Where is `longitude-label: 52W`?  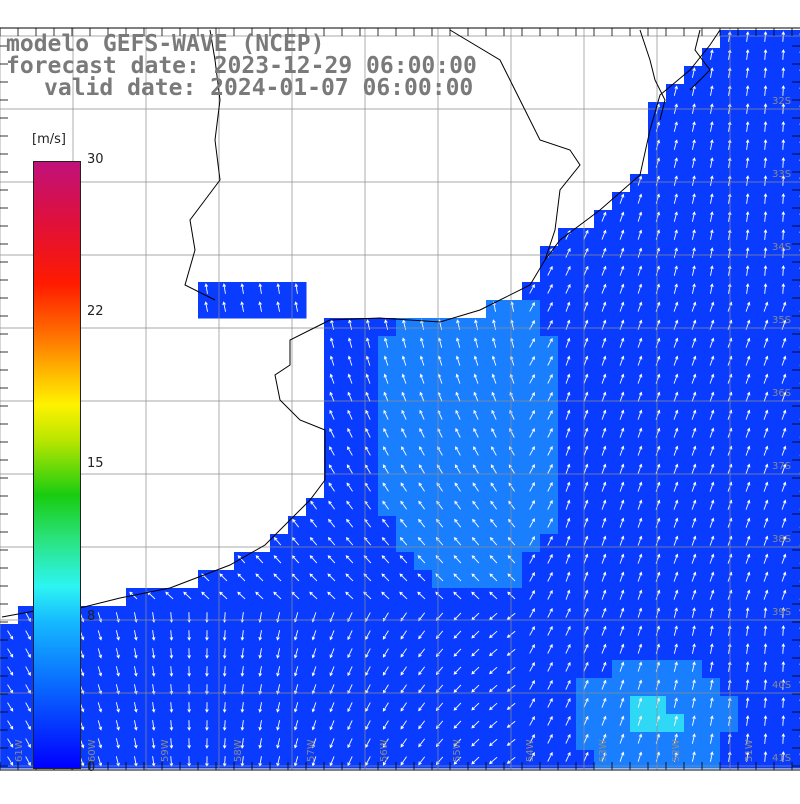
longitude-label: 52W is located at coordinates (676, 750).